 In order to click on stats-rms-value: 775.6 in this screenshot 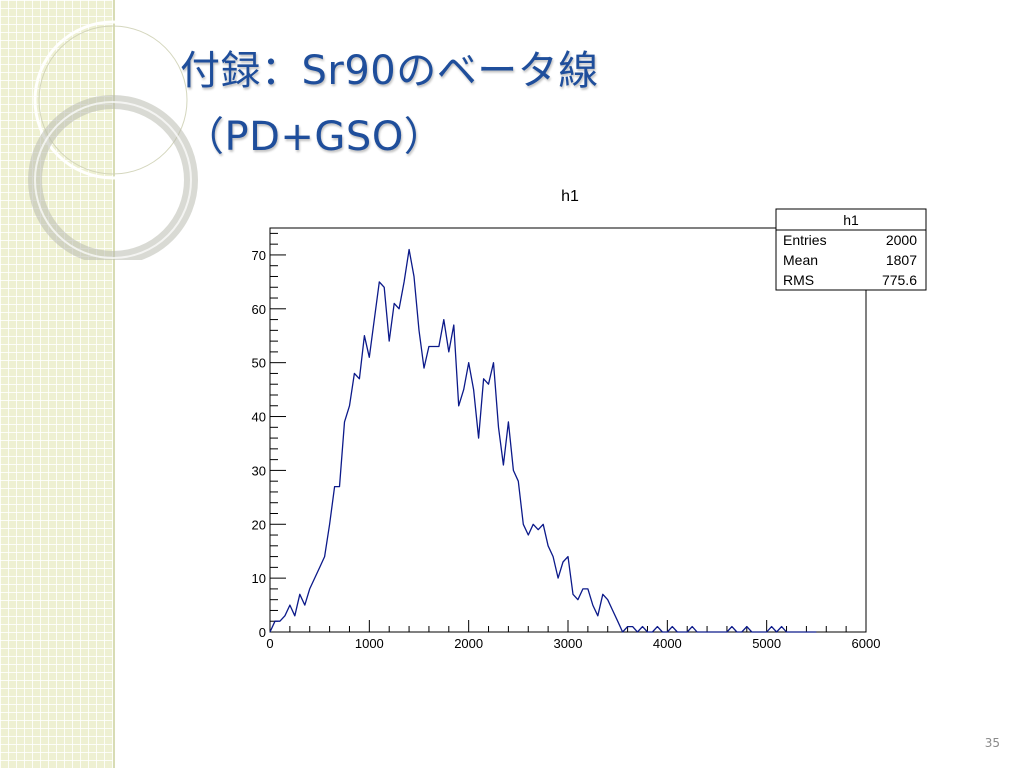, I will do `click(899, 280)`.